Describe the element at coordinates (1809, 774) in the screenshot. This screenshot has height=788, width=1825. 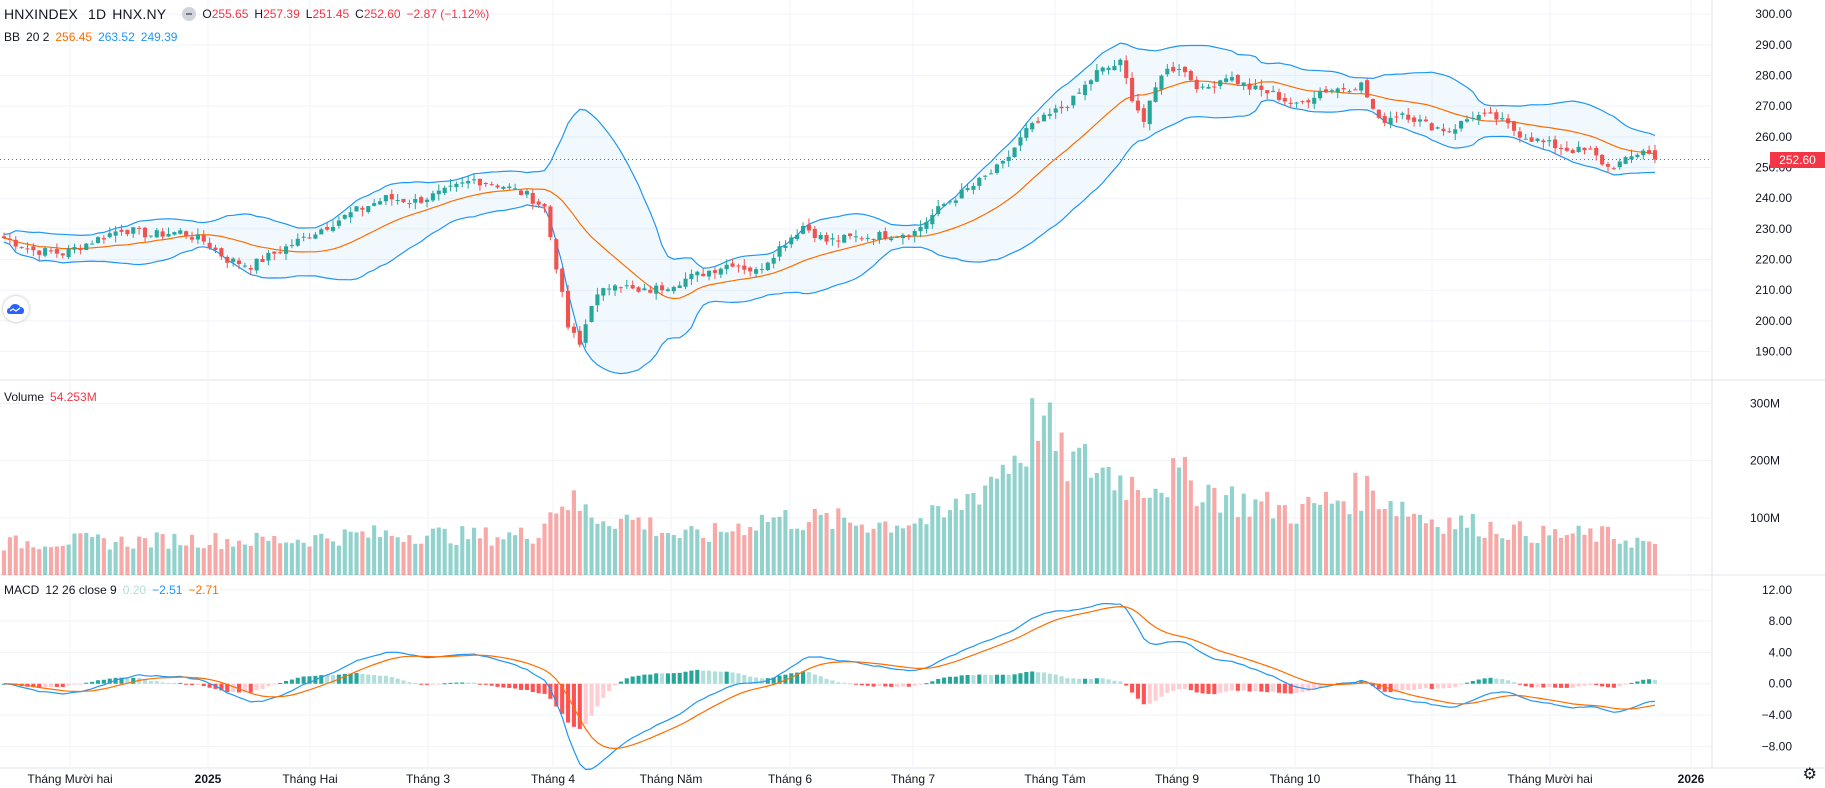
I see `gear-icon: ⚙` at that location.